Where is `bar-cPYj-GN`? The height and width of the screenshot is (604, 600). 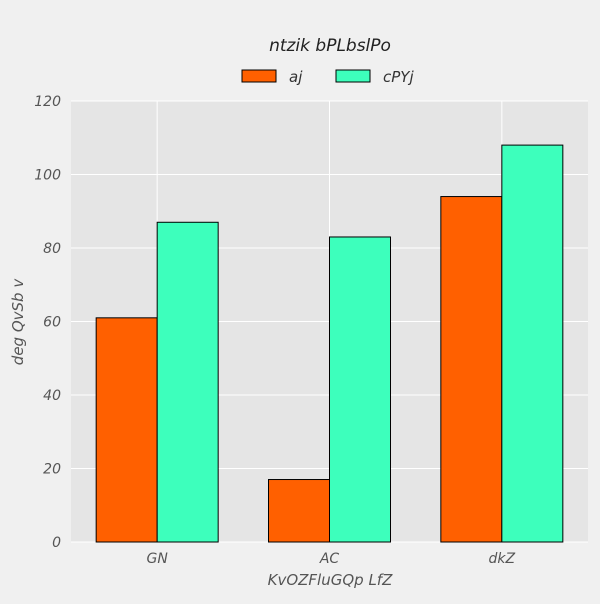
bar-cPYj-GN is located at coordinates (187, 382).